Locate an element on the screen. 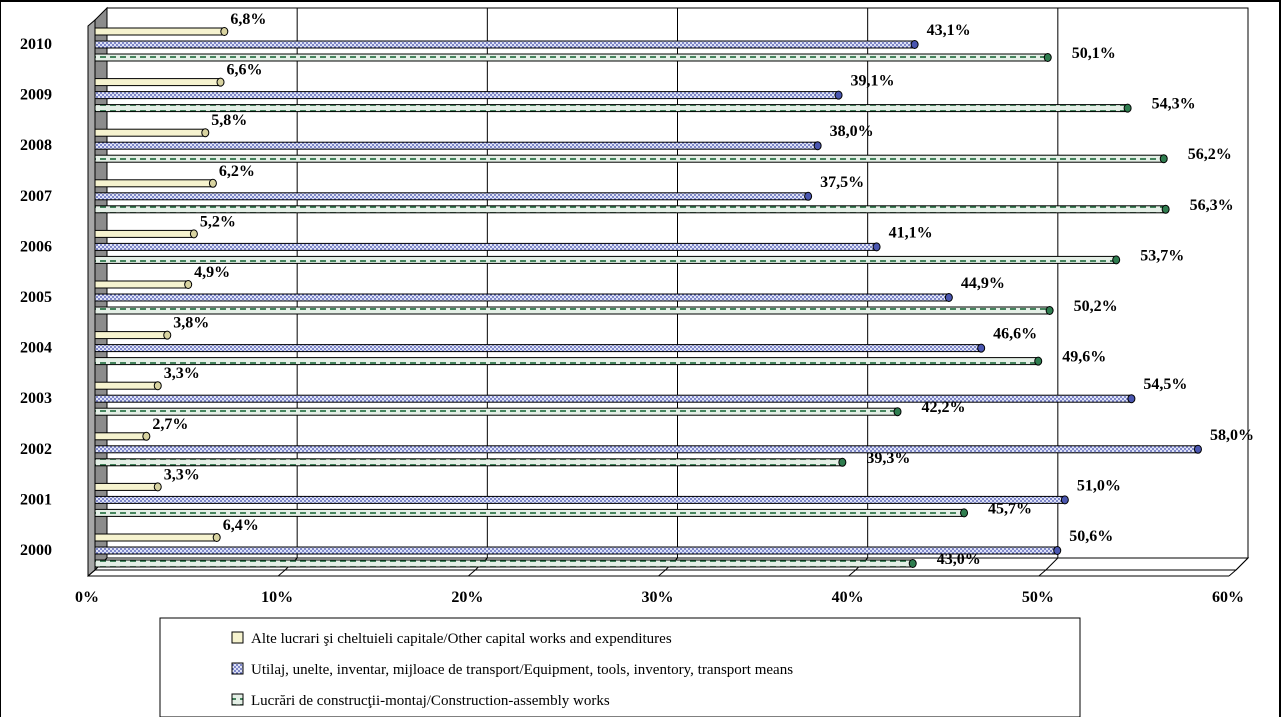  data-label: 38,0% is located at coordinates (852, 131).